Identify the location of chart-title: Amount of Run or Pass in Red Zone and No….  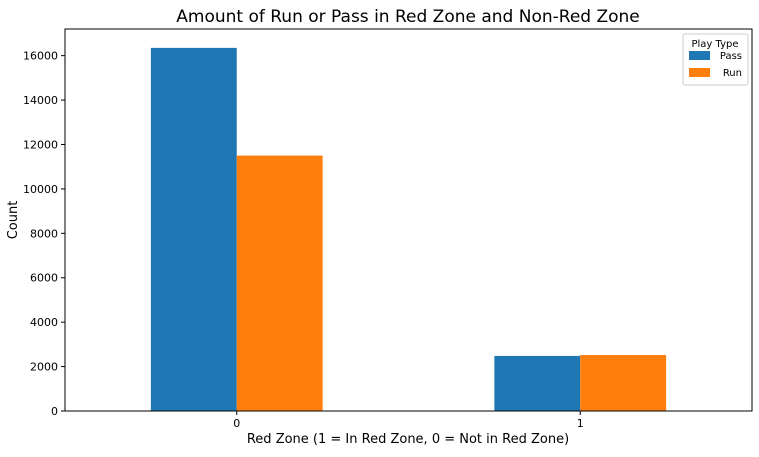
(408, 17).